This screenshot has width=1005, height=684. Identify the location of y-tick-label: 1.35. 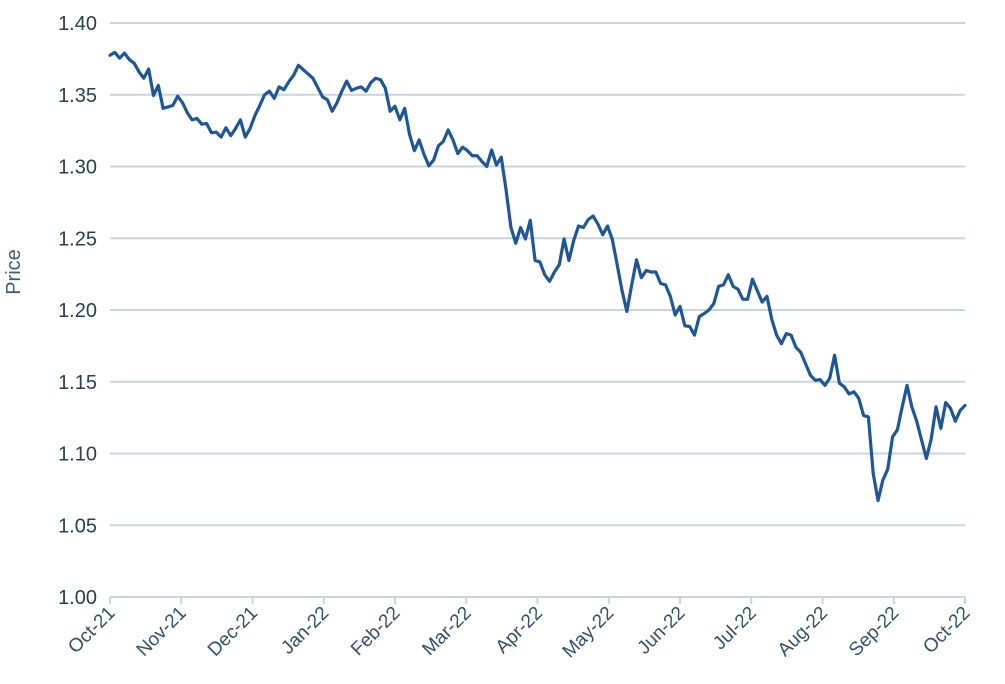
(77, 96).